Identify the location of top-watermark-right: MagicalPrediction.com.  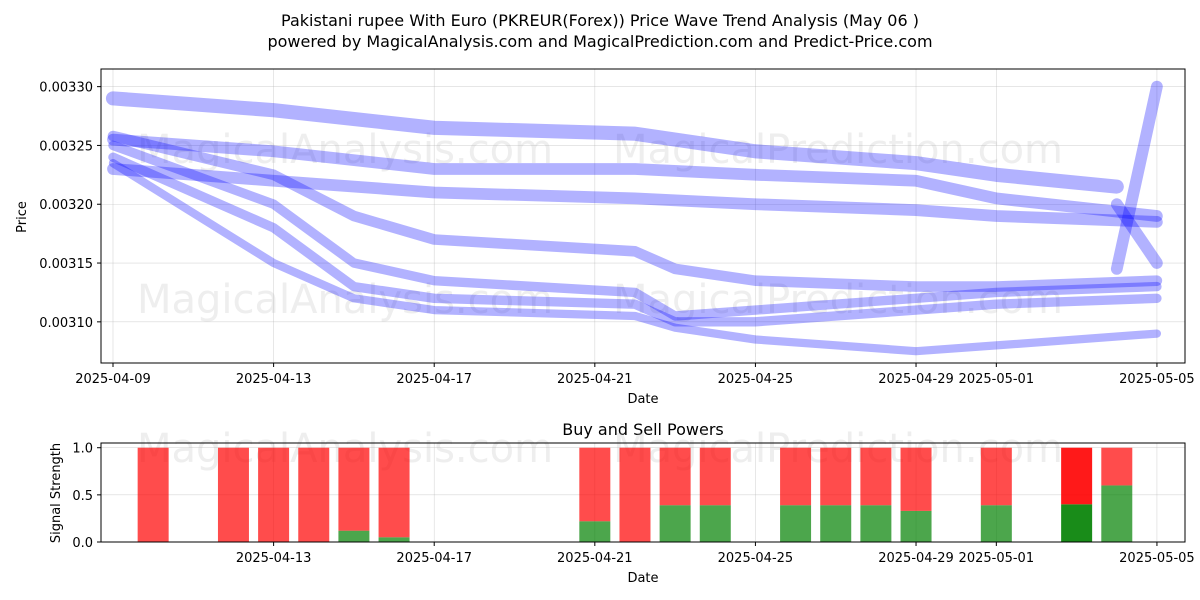
(838, 150).